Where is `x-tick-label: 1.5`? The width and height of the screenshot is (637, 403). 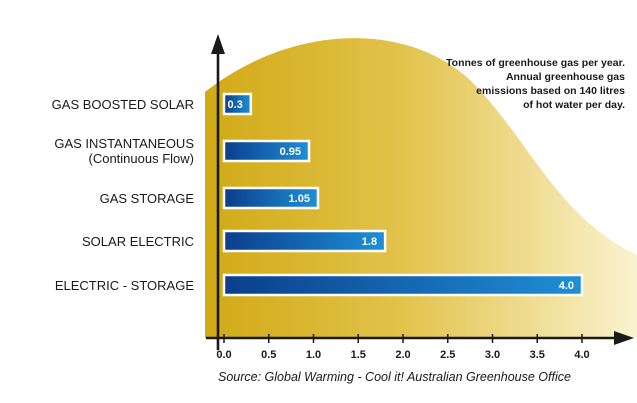 x-tick-label: 1.5 is located at coordinates (358, 355).